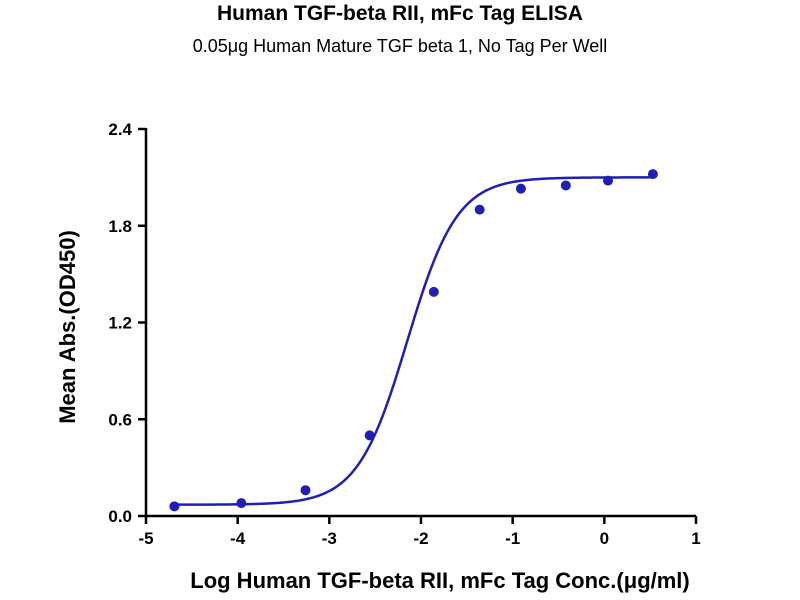 The height and width of the screenshot is (600, 800). I want to click on y-tick-label: 1.8, so click(120, 226).